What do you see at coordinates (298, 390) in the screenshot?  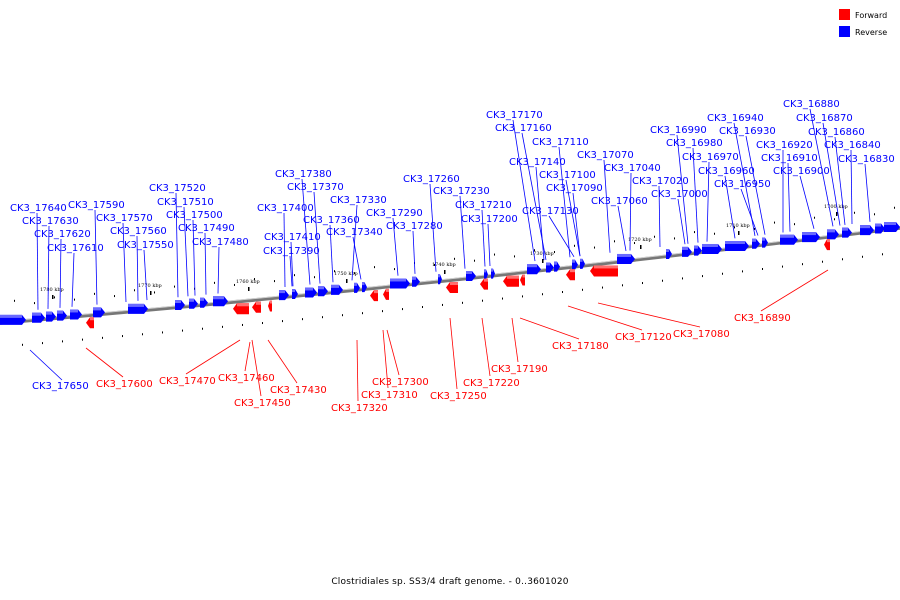 I see `gene-label-forward: CK3_17430` at bounding box center [298, 390].